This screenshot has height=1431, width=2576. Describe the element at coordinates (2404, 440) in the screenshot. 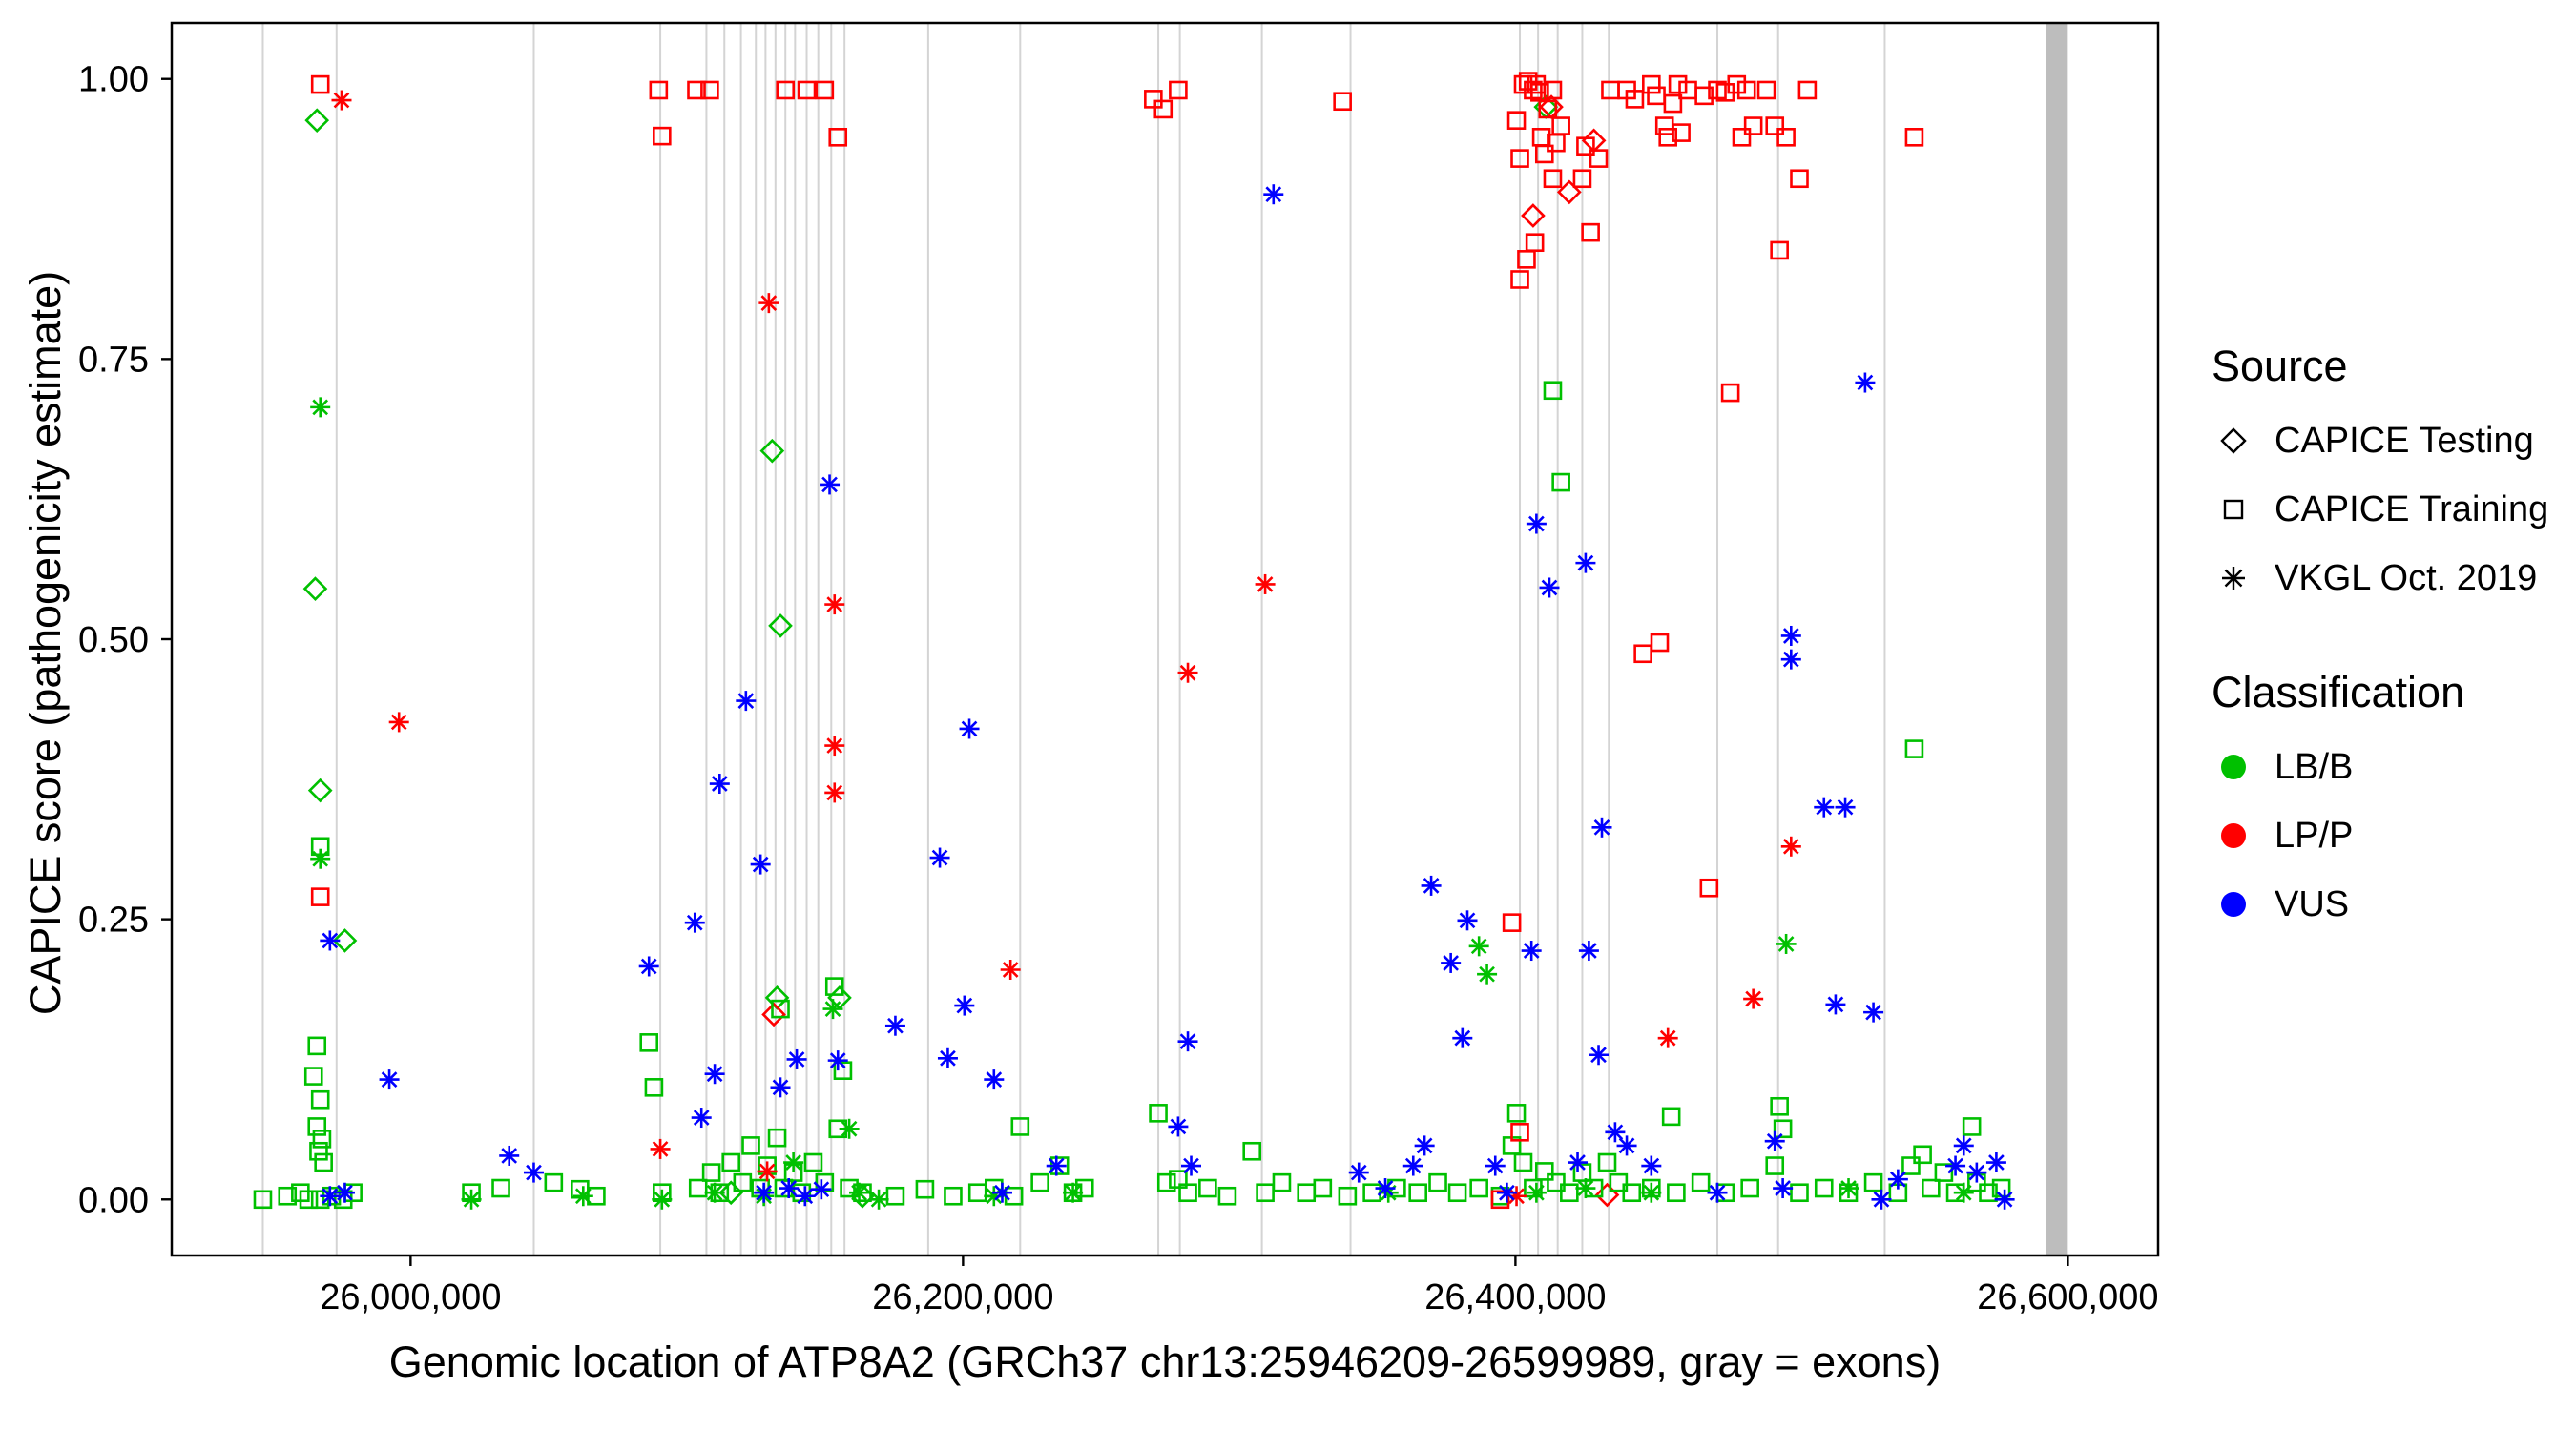

I see `legend-item-label: CAPICE Testing` at that location.